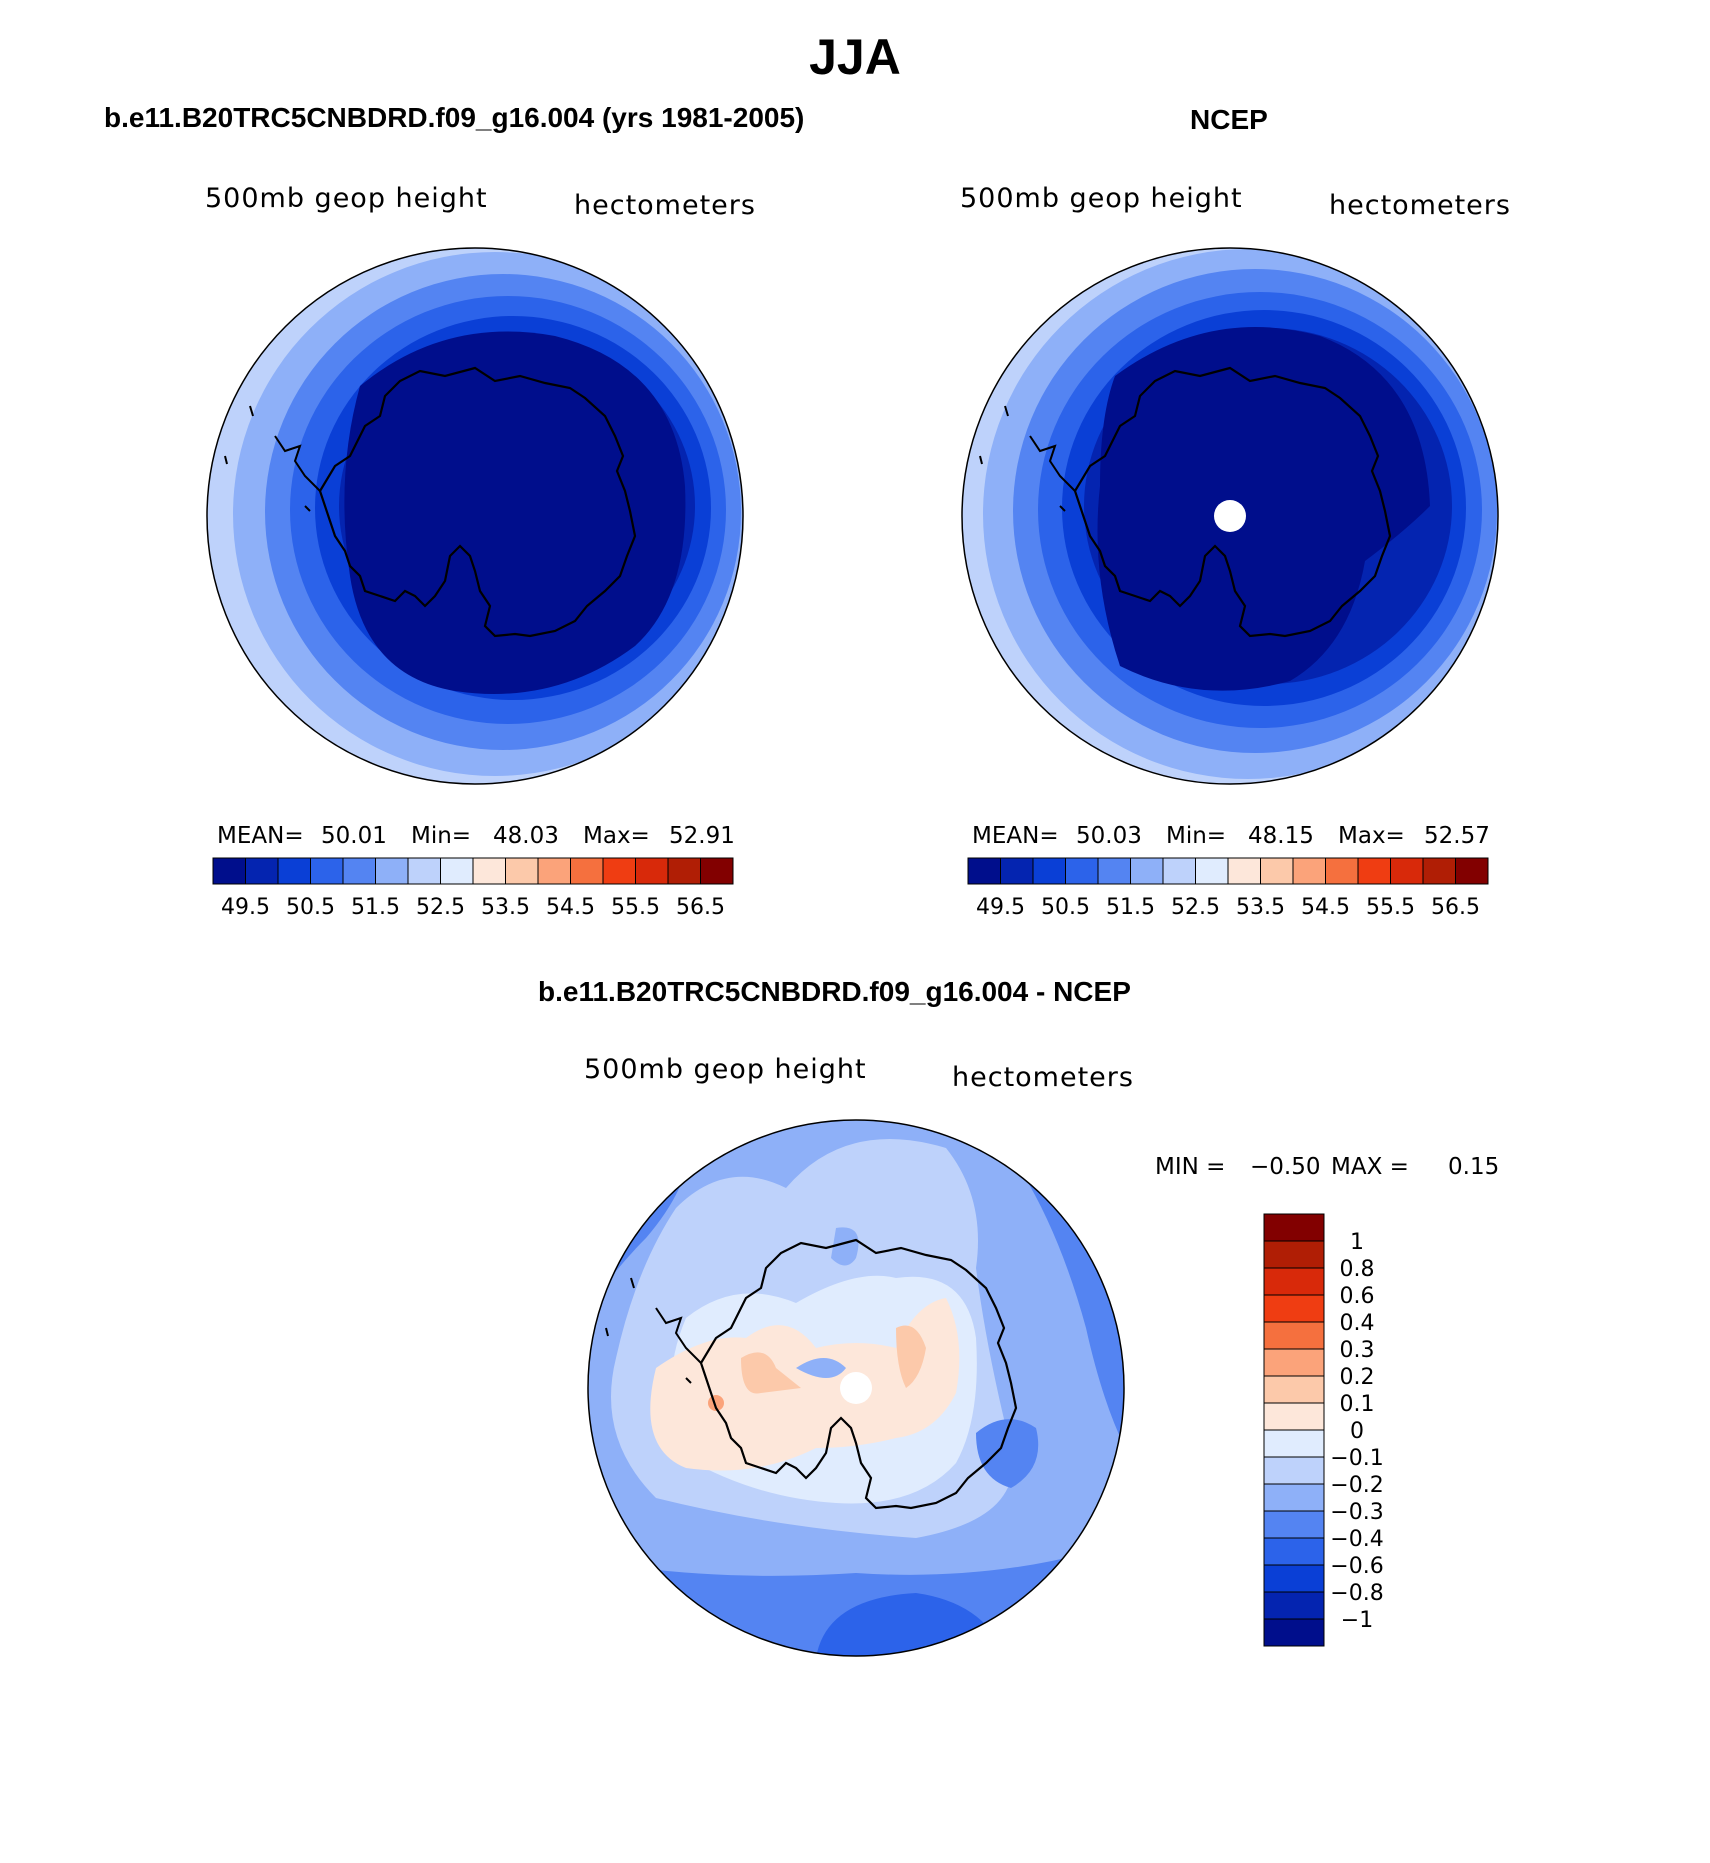 This screenshot has height=1863, width=1710. What do you see at coordinates (1190, 1167) in the screenshot?
I see `panel-diff-min-label: MIN =` at bounding box center [1190, 1167].